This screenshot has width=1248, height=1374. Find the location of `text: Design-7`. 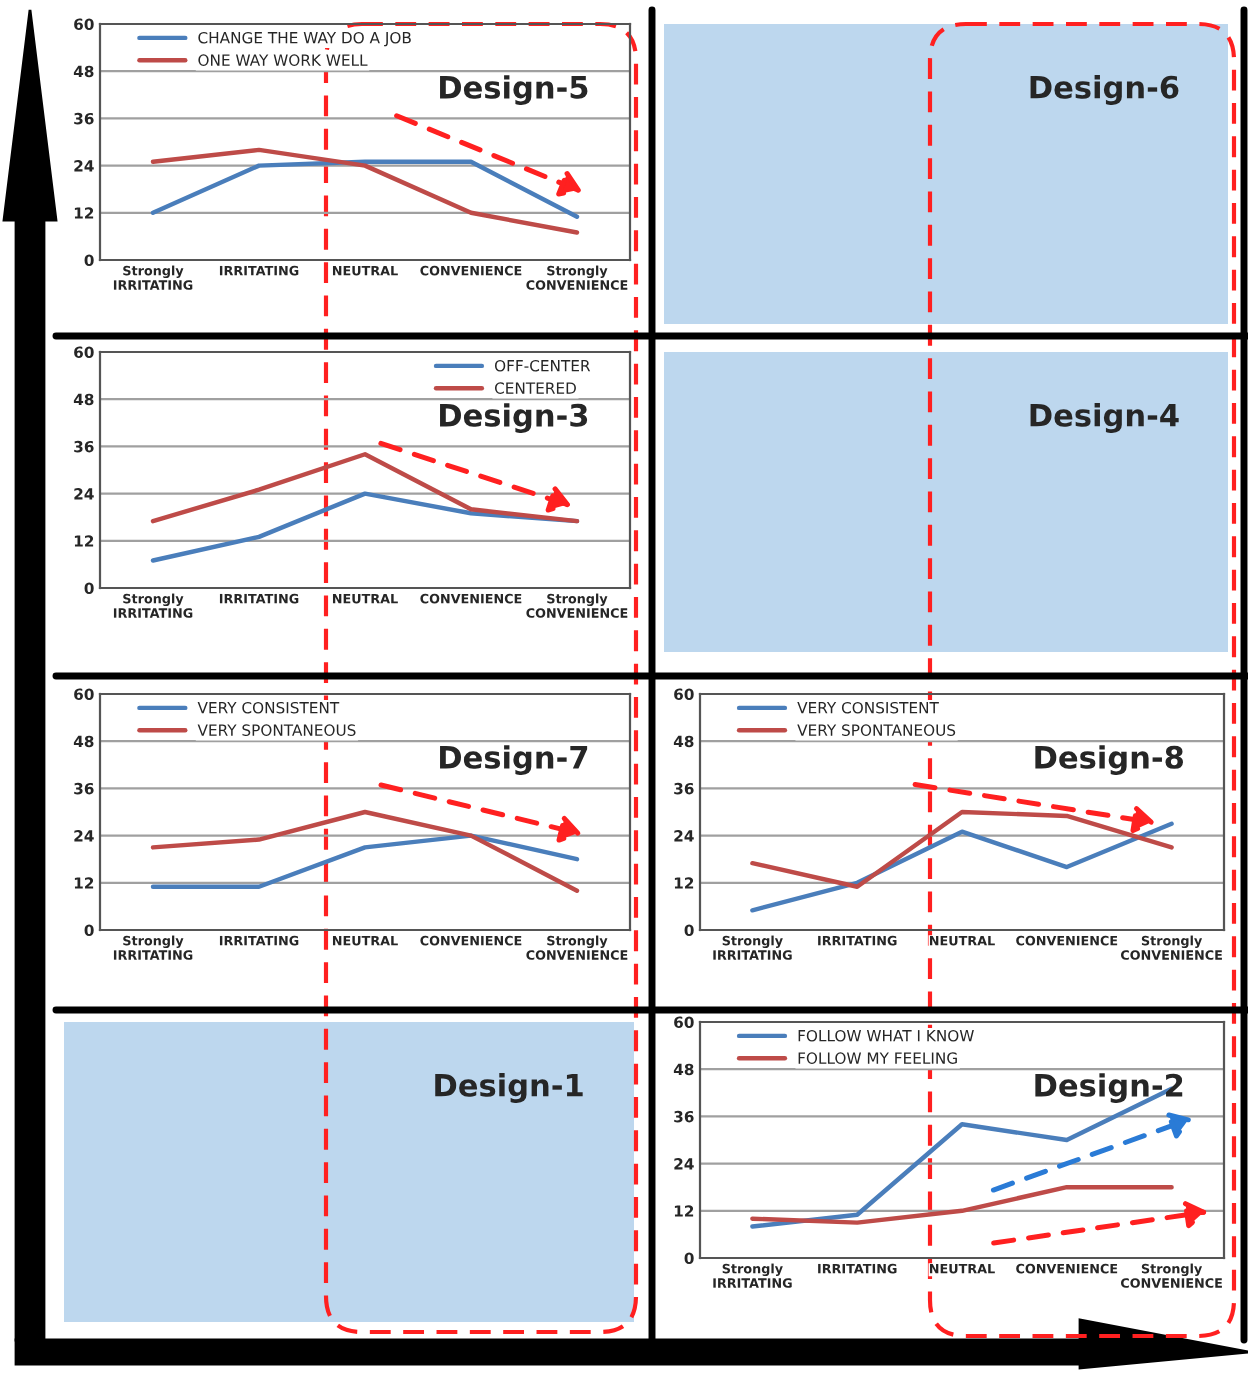

text: Design-7 is located at coordinates (514, 760).